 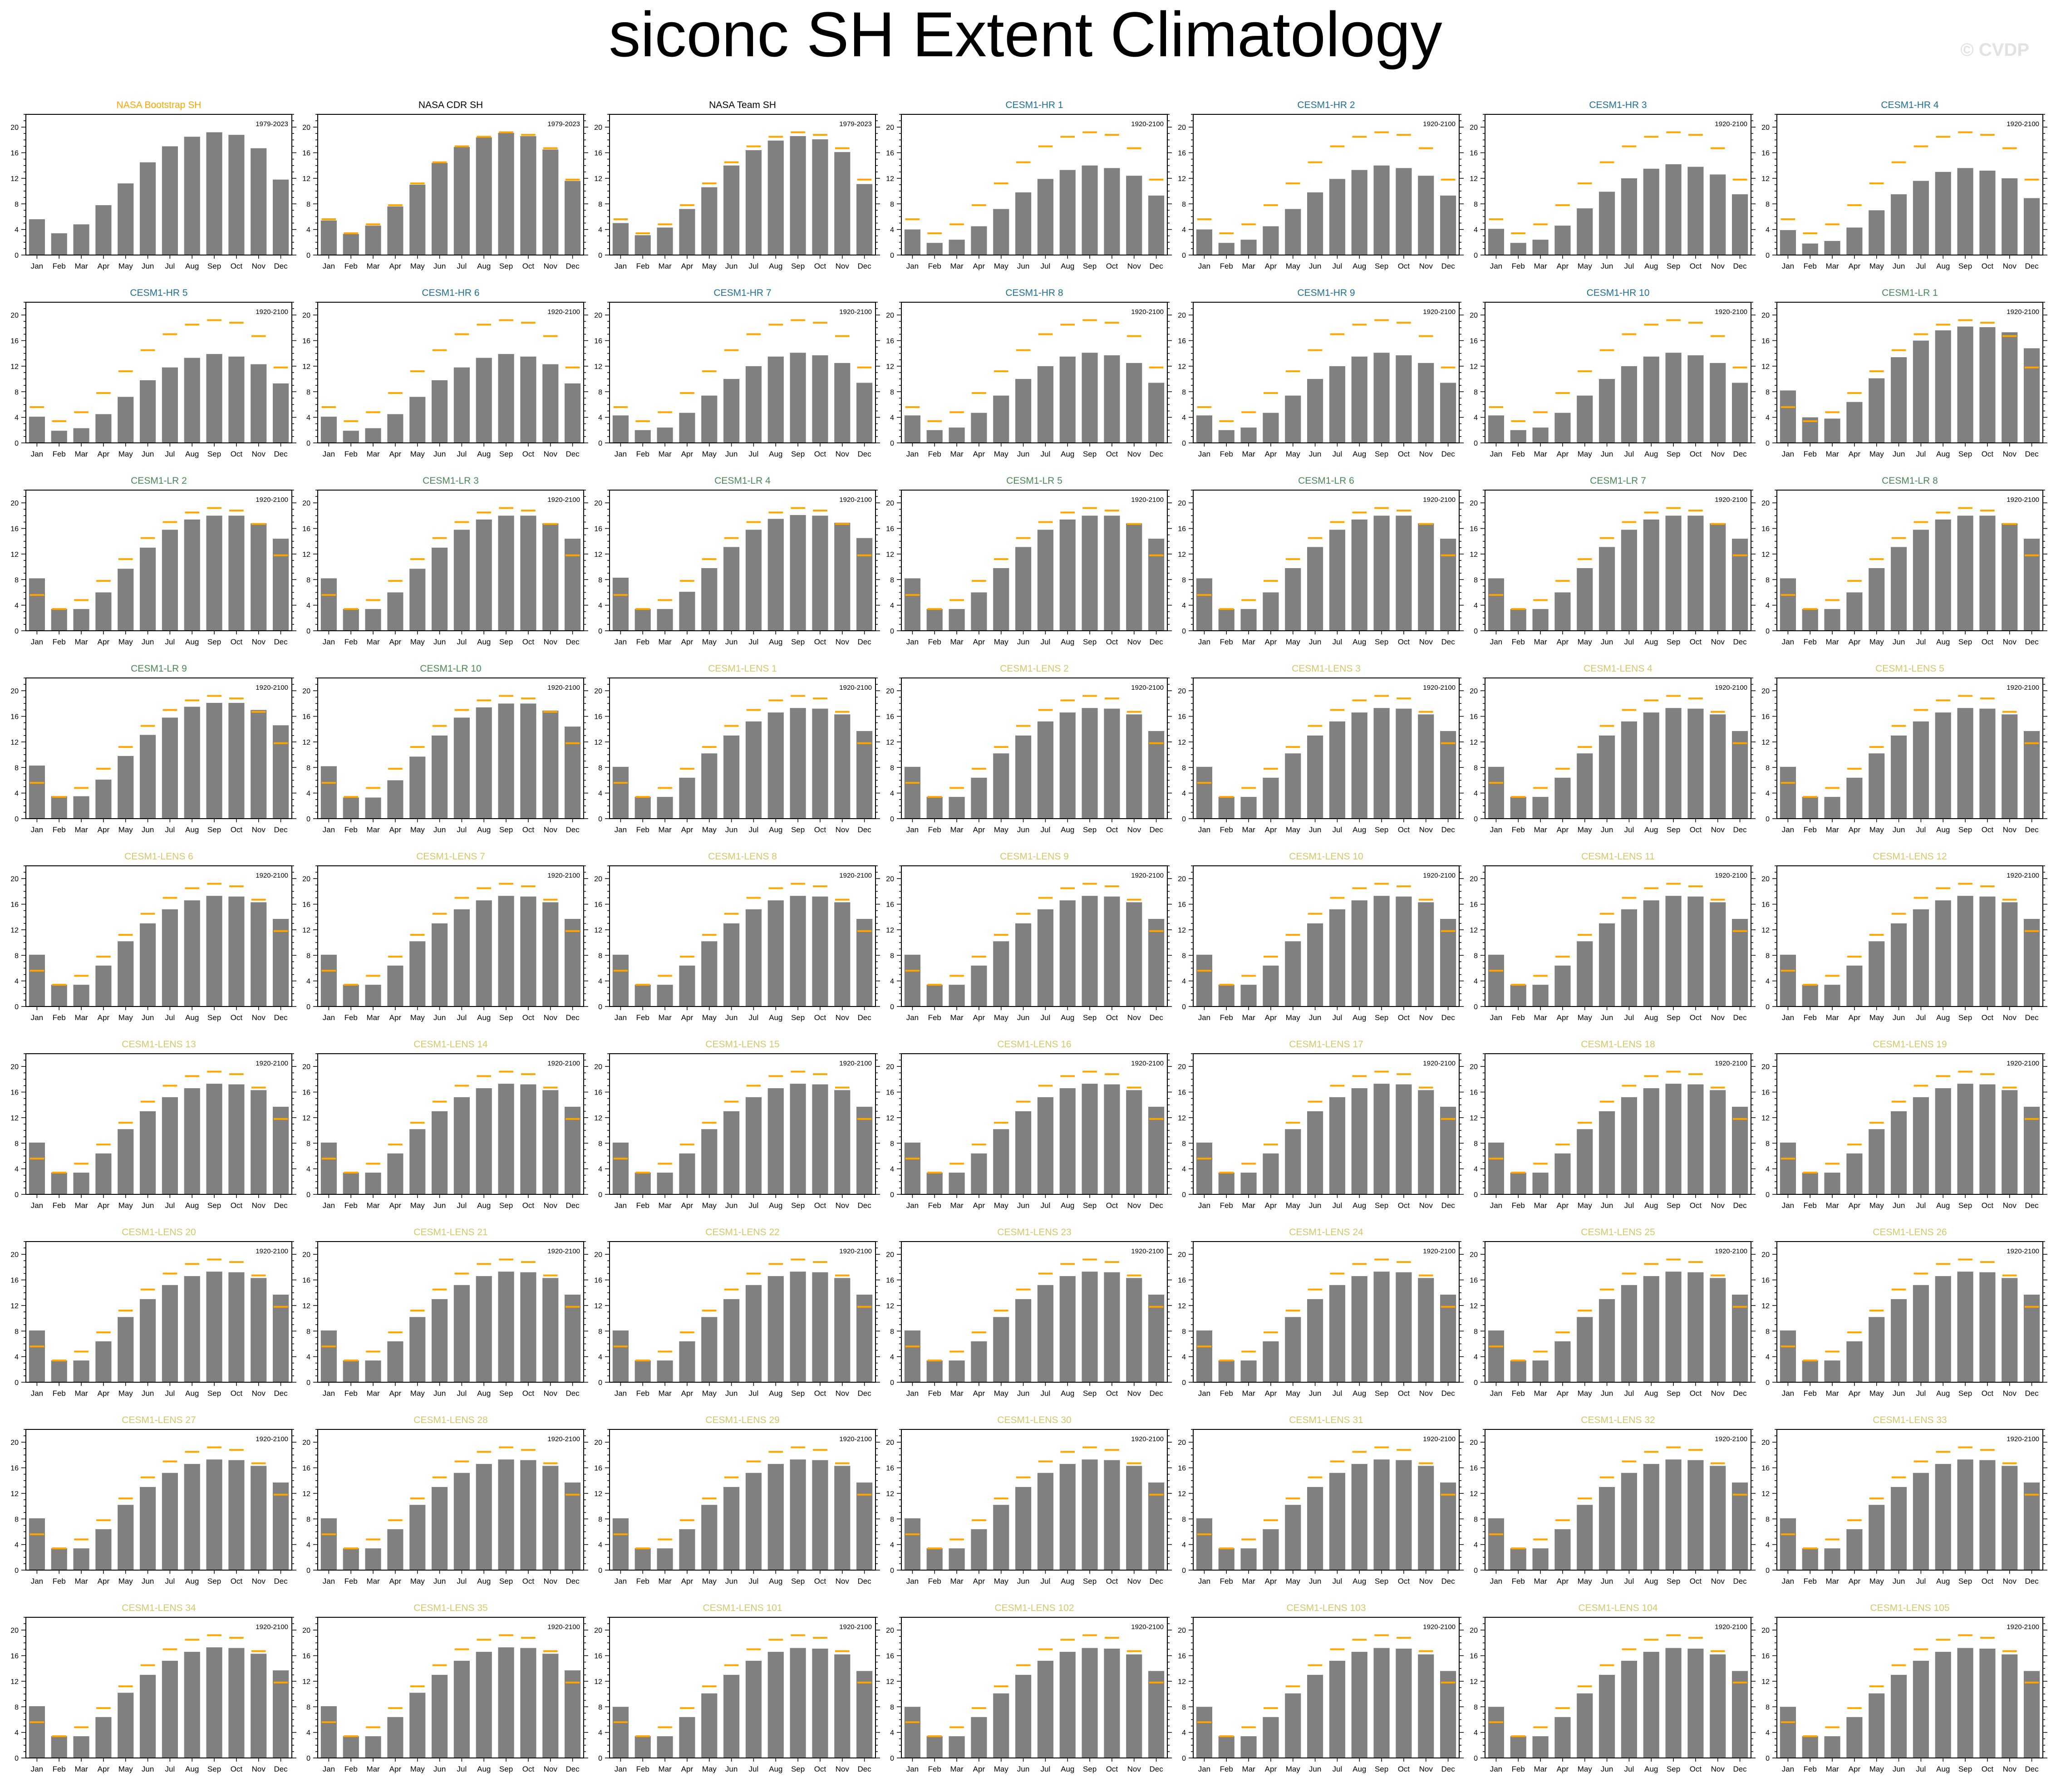 I want to click on x-tick-label: Oct, so click(x=820, y=642).